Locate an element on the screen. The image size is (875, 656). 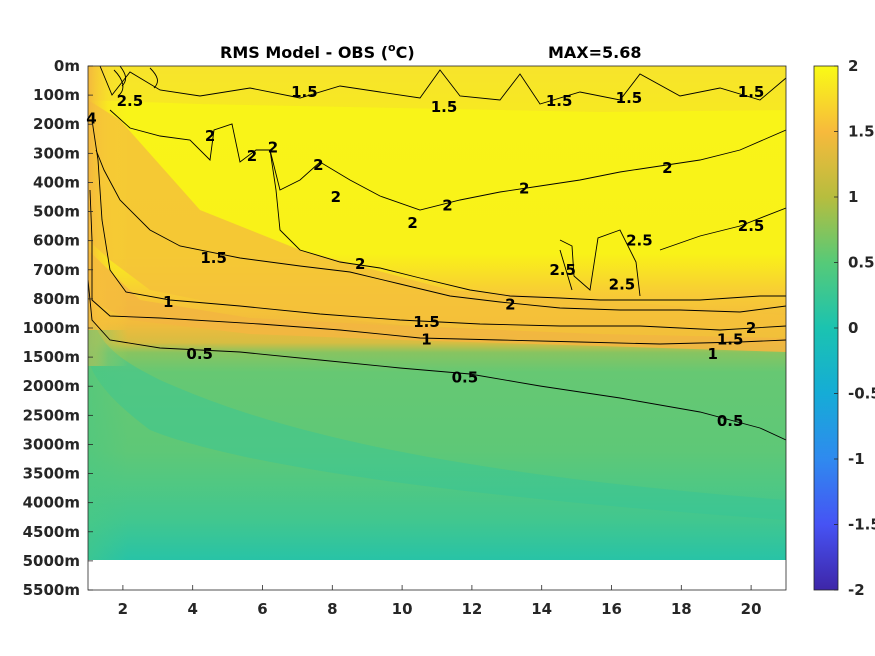
colorbar-tick-label: 1.5 is located at coordinates (861, 132).